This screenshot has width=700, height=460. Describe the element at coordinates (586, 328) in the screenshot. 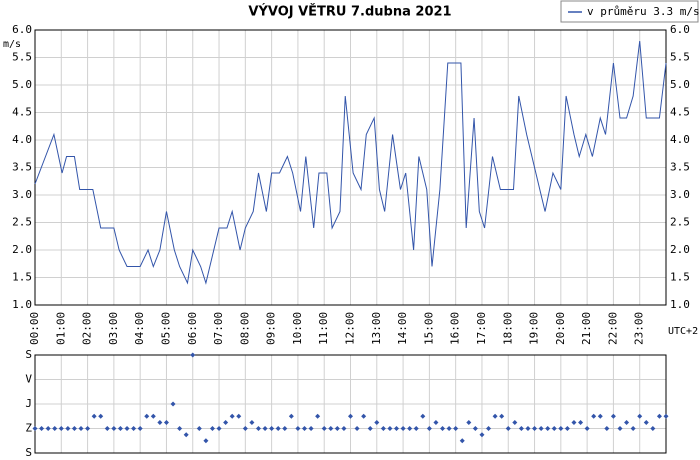

I see `x-tick-label: 21:00` at that location.